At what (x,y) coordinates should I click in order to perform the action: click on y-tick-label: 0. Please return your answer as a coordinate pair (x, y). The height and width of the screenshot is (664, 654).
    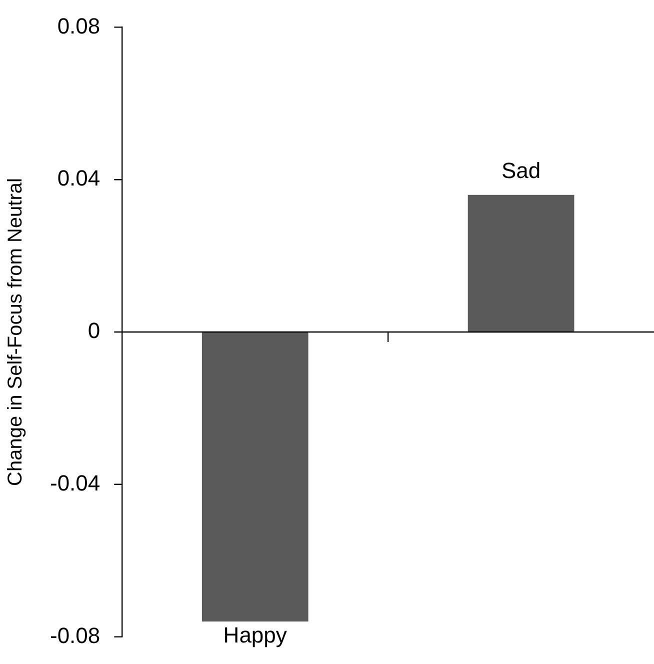
    Looking at the image, I should click on (94, 331).